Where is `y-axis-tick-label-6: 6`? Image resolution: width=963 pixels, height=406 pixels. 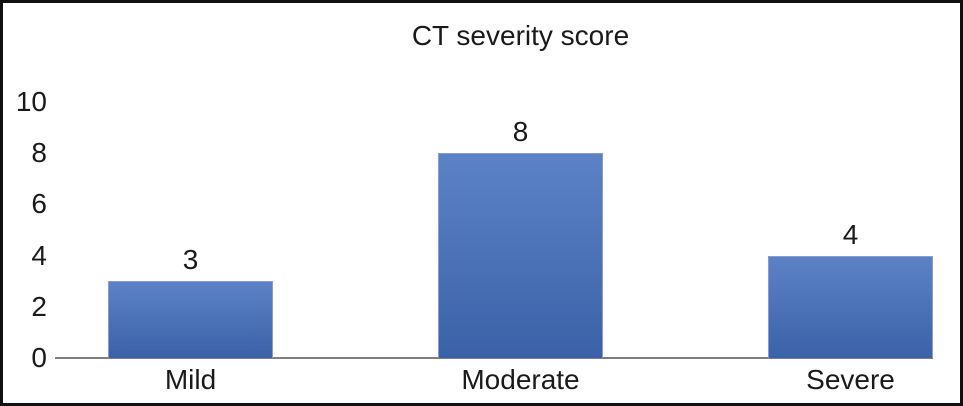
y-axis-tick-label-6: 6 is located at coordinates (39, 203).